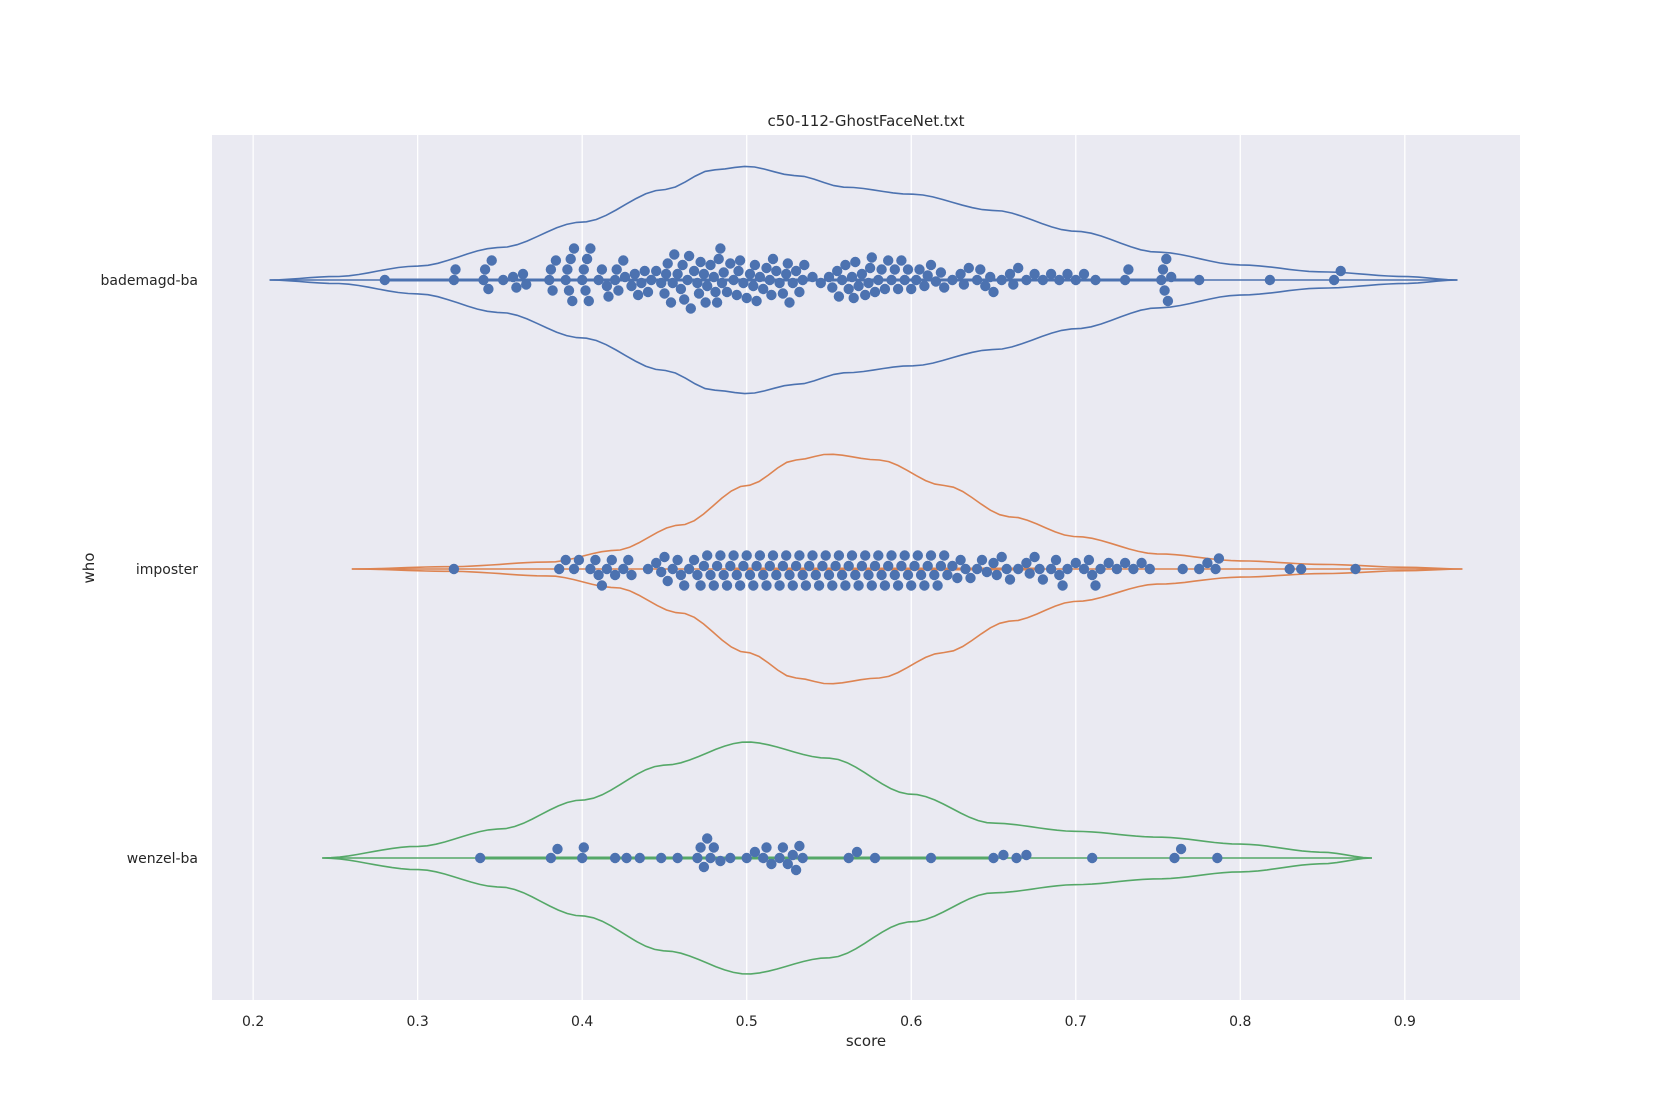 The height and width of the screenshot is (1120, 1680). What do you see at coordinates (89, 568) in the screenshot?
I see `y-axis-label: who` at bounding box center [89, 568].